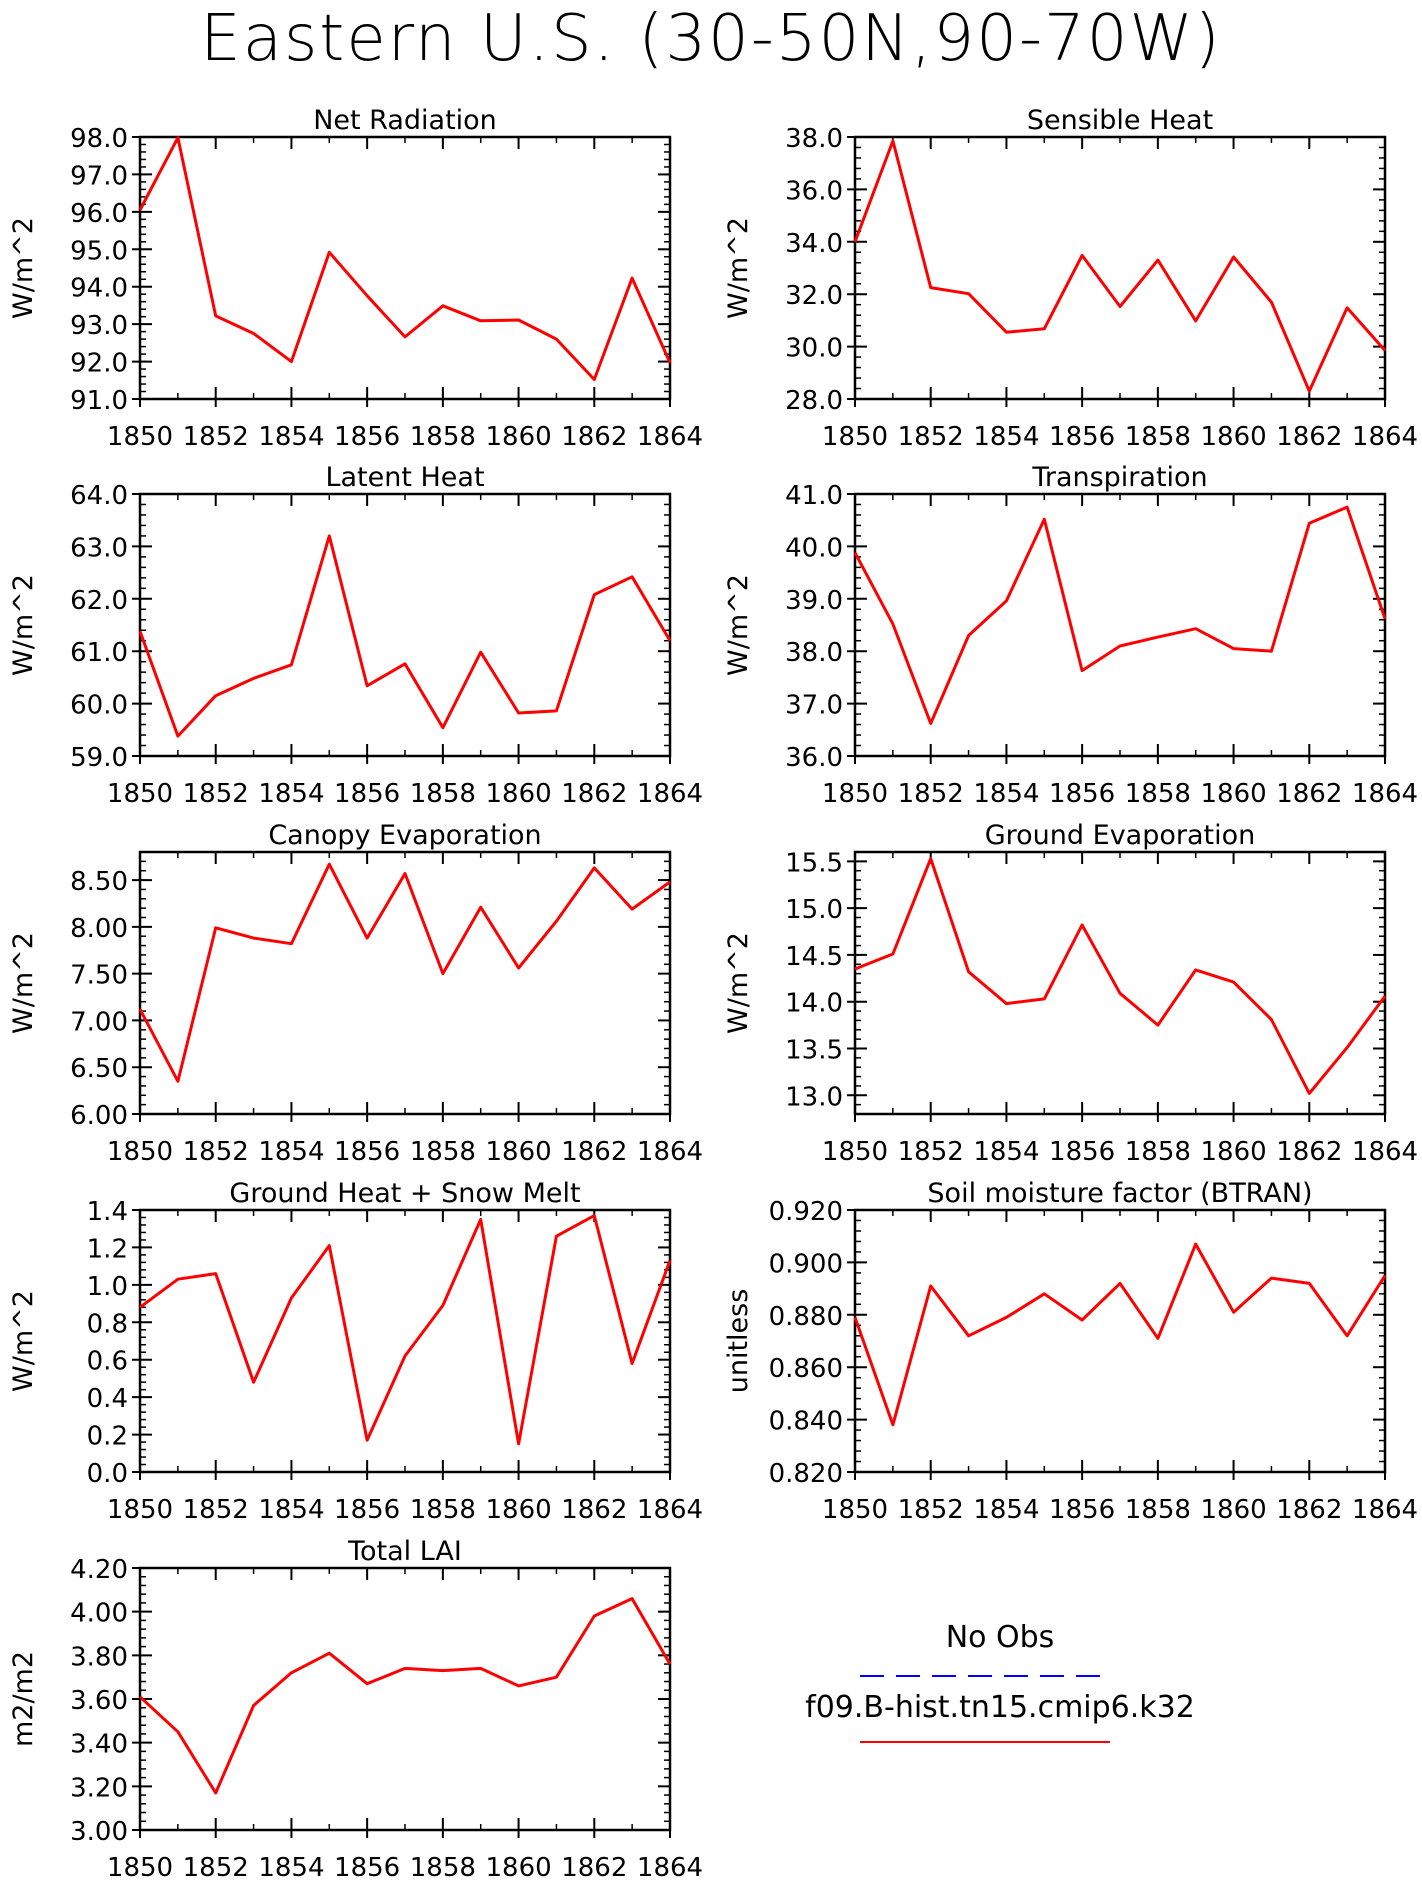 The image size is (1422, 1893). What do you see at coordinates (405, 120) in the screenshot?
I see `panel-title: Net Radiation` at bounding box center [405, 120].